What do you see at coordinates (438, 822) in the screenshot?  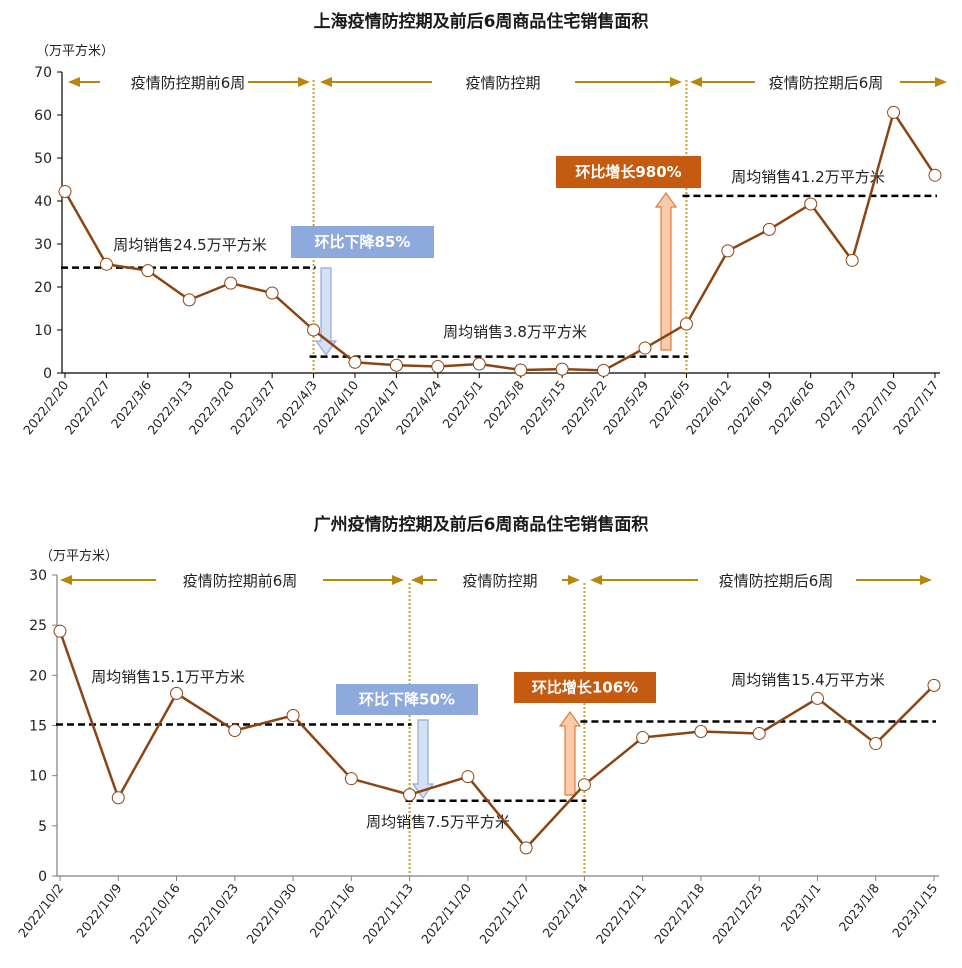 I see `average-label: 周均销售7.5万平方米` at bounding box center [438, 822].